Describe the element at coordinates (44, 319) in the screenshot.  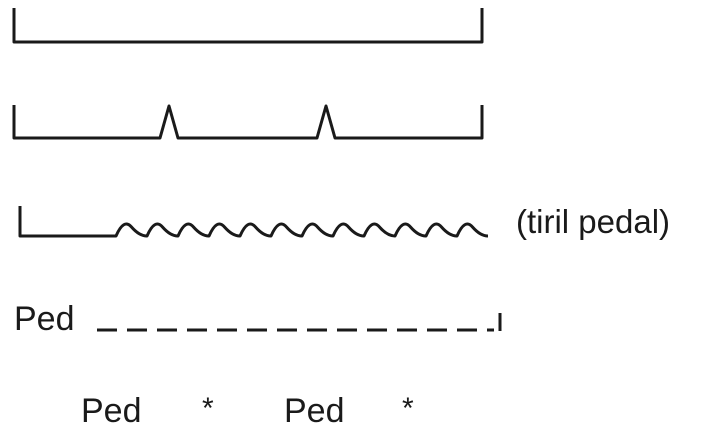
I see `dashed-ped-label: Ped` at that location.